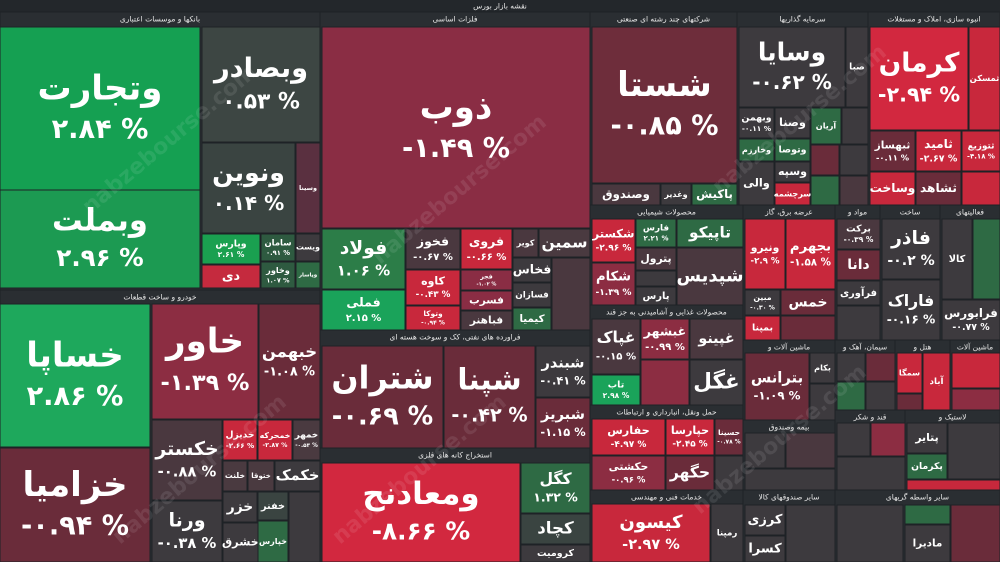 The image size is (1000, 562). Describe the element at coordinates (278, 280) in the screenshot. I see `tile-change: ۱.۰۷ %` at that location.